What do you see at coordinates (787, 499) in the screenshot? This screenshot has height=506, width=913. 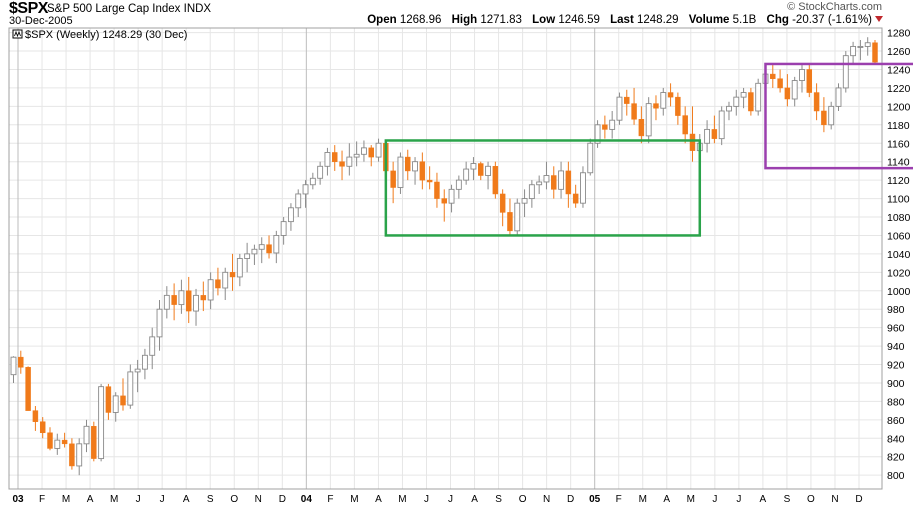 I see `x-tick-label: S` at bounding box center [787, 499].